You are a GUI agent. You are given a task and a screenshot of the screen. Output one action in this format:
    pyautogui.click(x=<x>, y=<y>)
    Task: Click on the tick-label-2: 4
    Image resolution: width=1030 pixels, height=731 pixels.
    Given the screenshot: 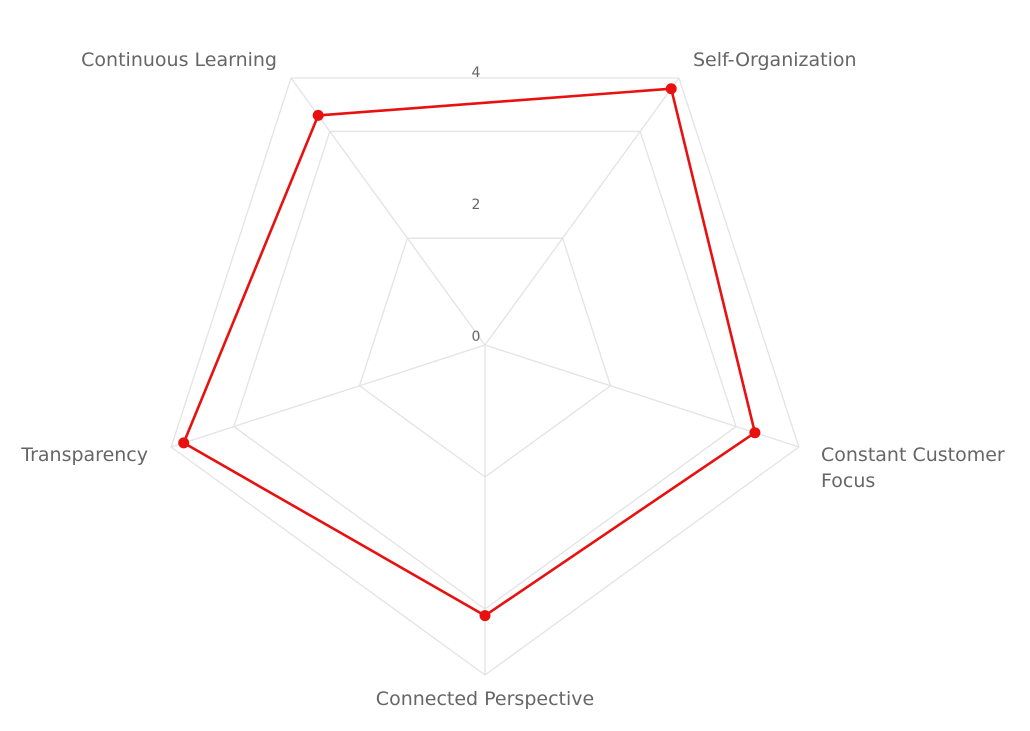 What is the action you would take?
    pyautogui.click(x=476, y=73)
    